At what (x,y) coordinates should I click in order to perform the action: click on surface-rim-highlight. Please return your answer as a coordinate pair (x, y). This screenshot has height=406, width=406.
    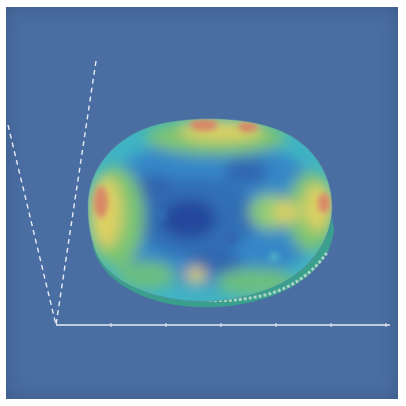
    Looking at the image, I should click on (219, 276).